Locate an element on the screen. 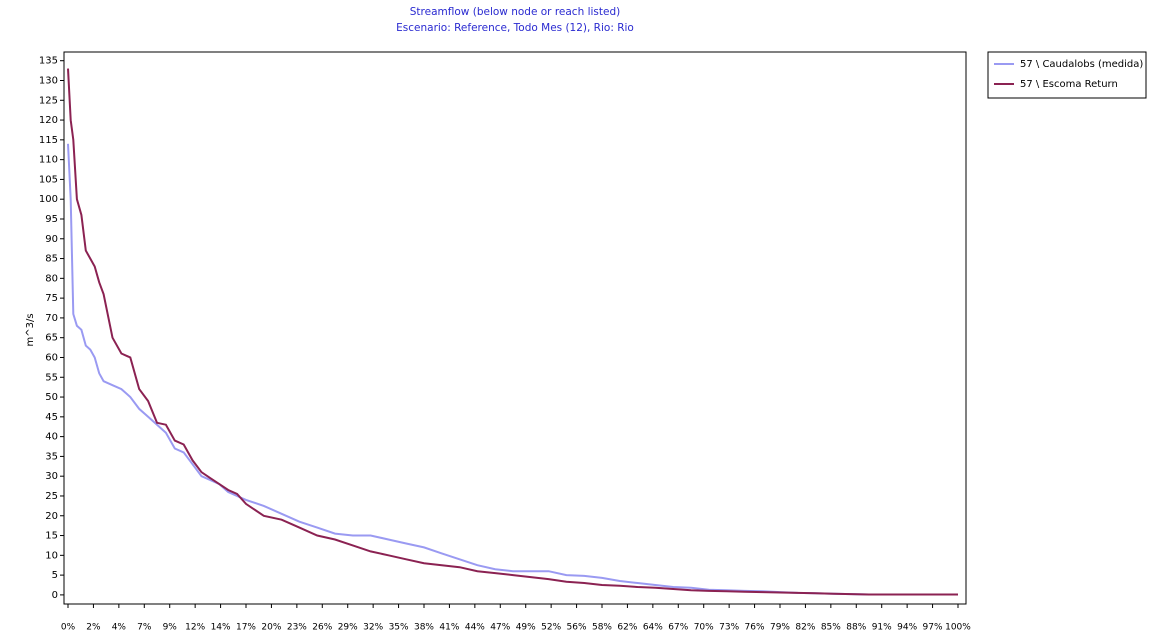  x-tick-label: 52% is located at coordinates (551, 628).